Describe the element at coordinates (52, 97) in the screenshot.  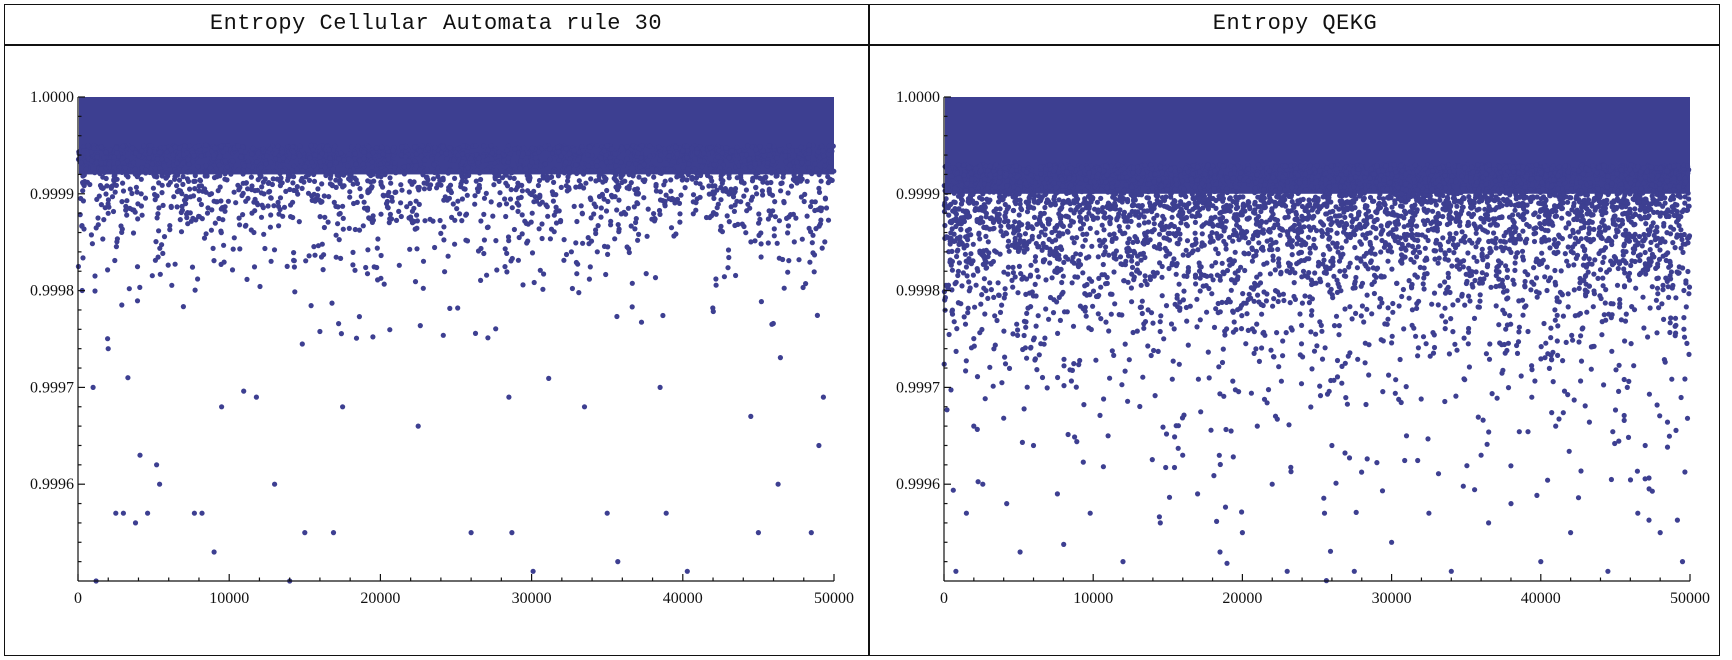
I see `y-tick-label: 1.0000` at that location.